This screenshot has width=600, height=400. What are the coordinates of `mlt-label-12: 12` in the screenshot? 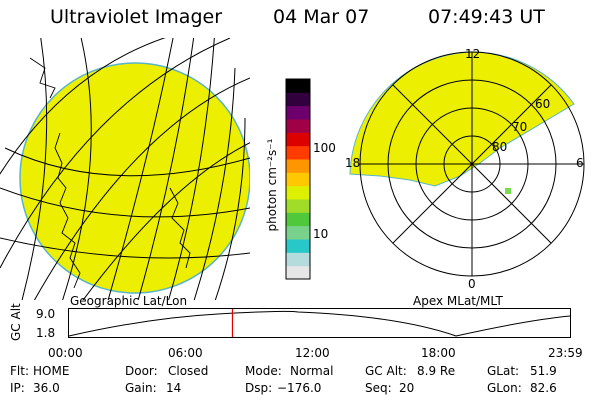 It's located at (473, 54).